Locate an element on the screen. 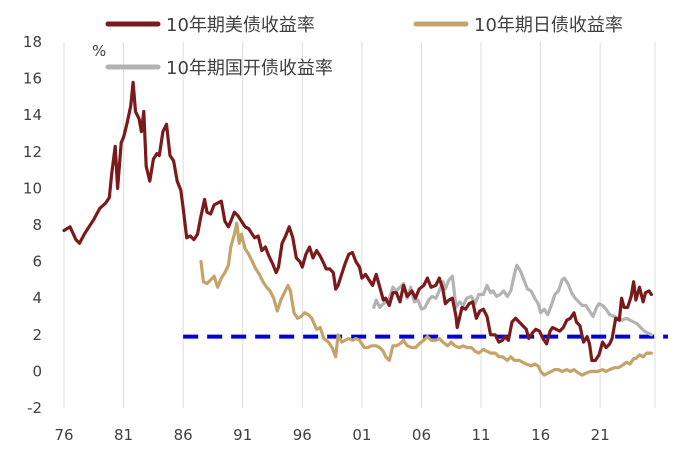 This screenshot has height=457, width=700. y-tick-label: 2 is located at coordinates (37, 335).